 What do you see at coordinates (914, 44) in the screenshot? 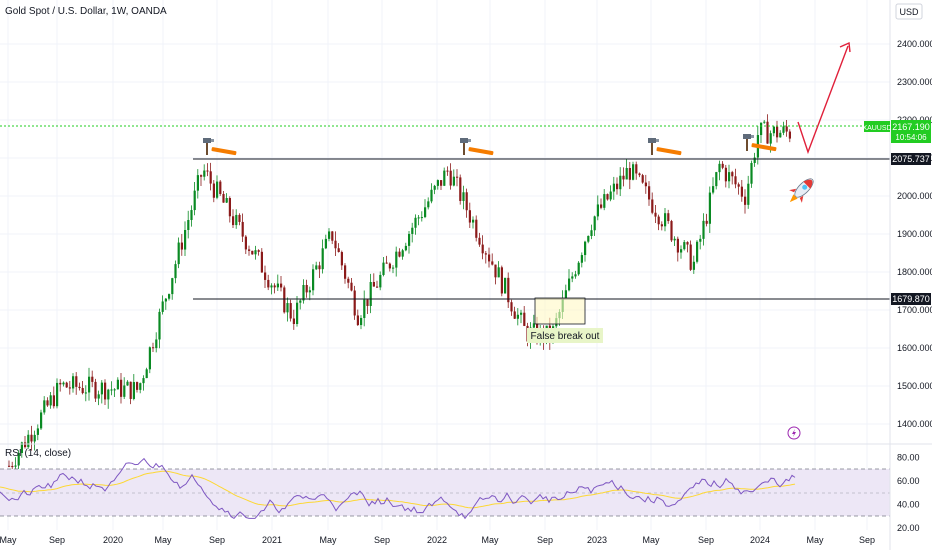
I see `price-tick-label: 2400.000` at bounding box center [914, 44].